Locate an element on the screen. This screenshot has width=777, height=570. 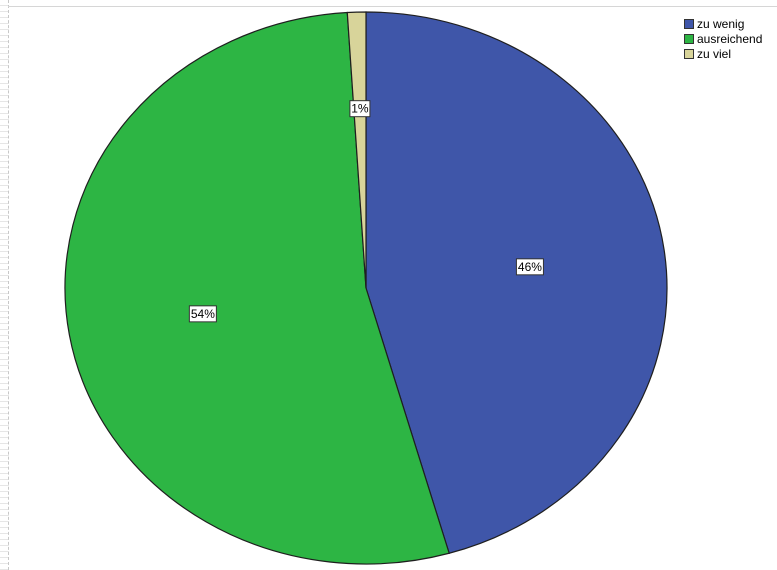
legend-item-zu-viel: zu viel is located at coordinates (723, 53).